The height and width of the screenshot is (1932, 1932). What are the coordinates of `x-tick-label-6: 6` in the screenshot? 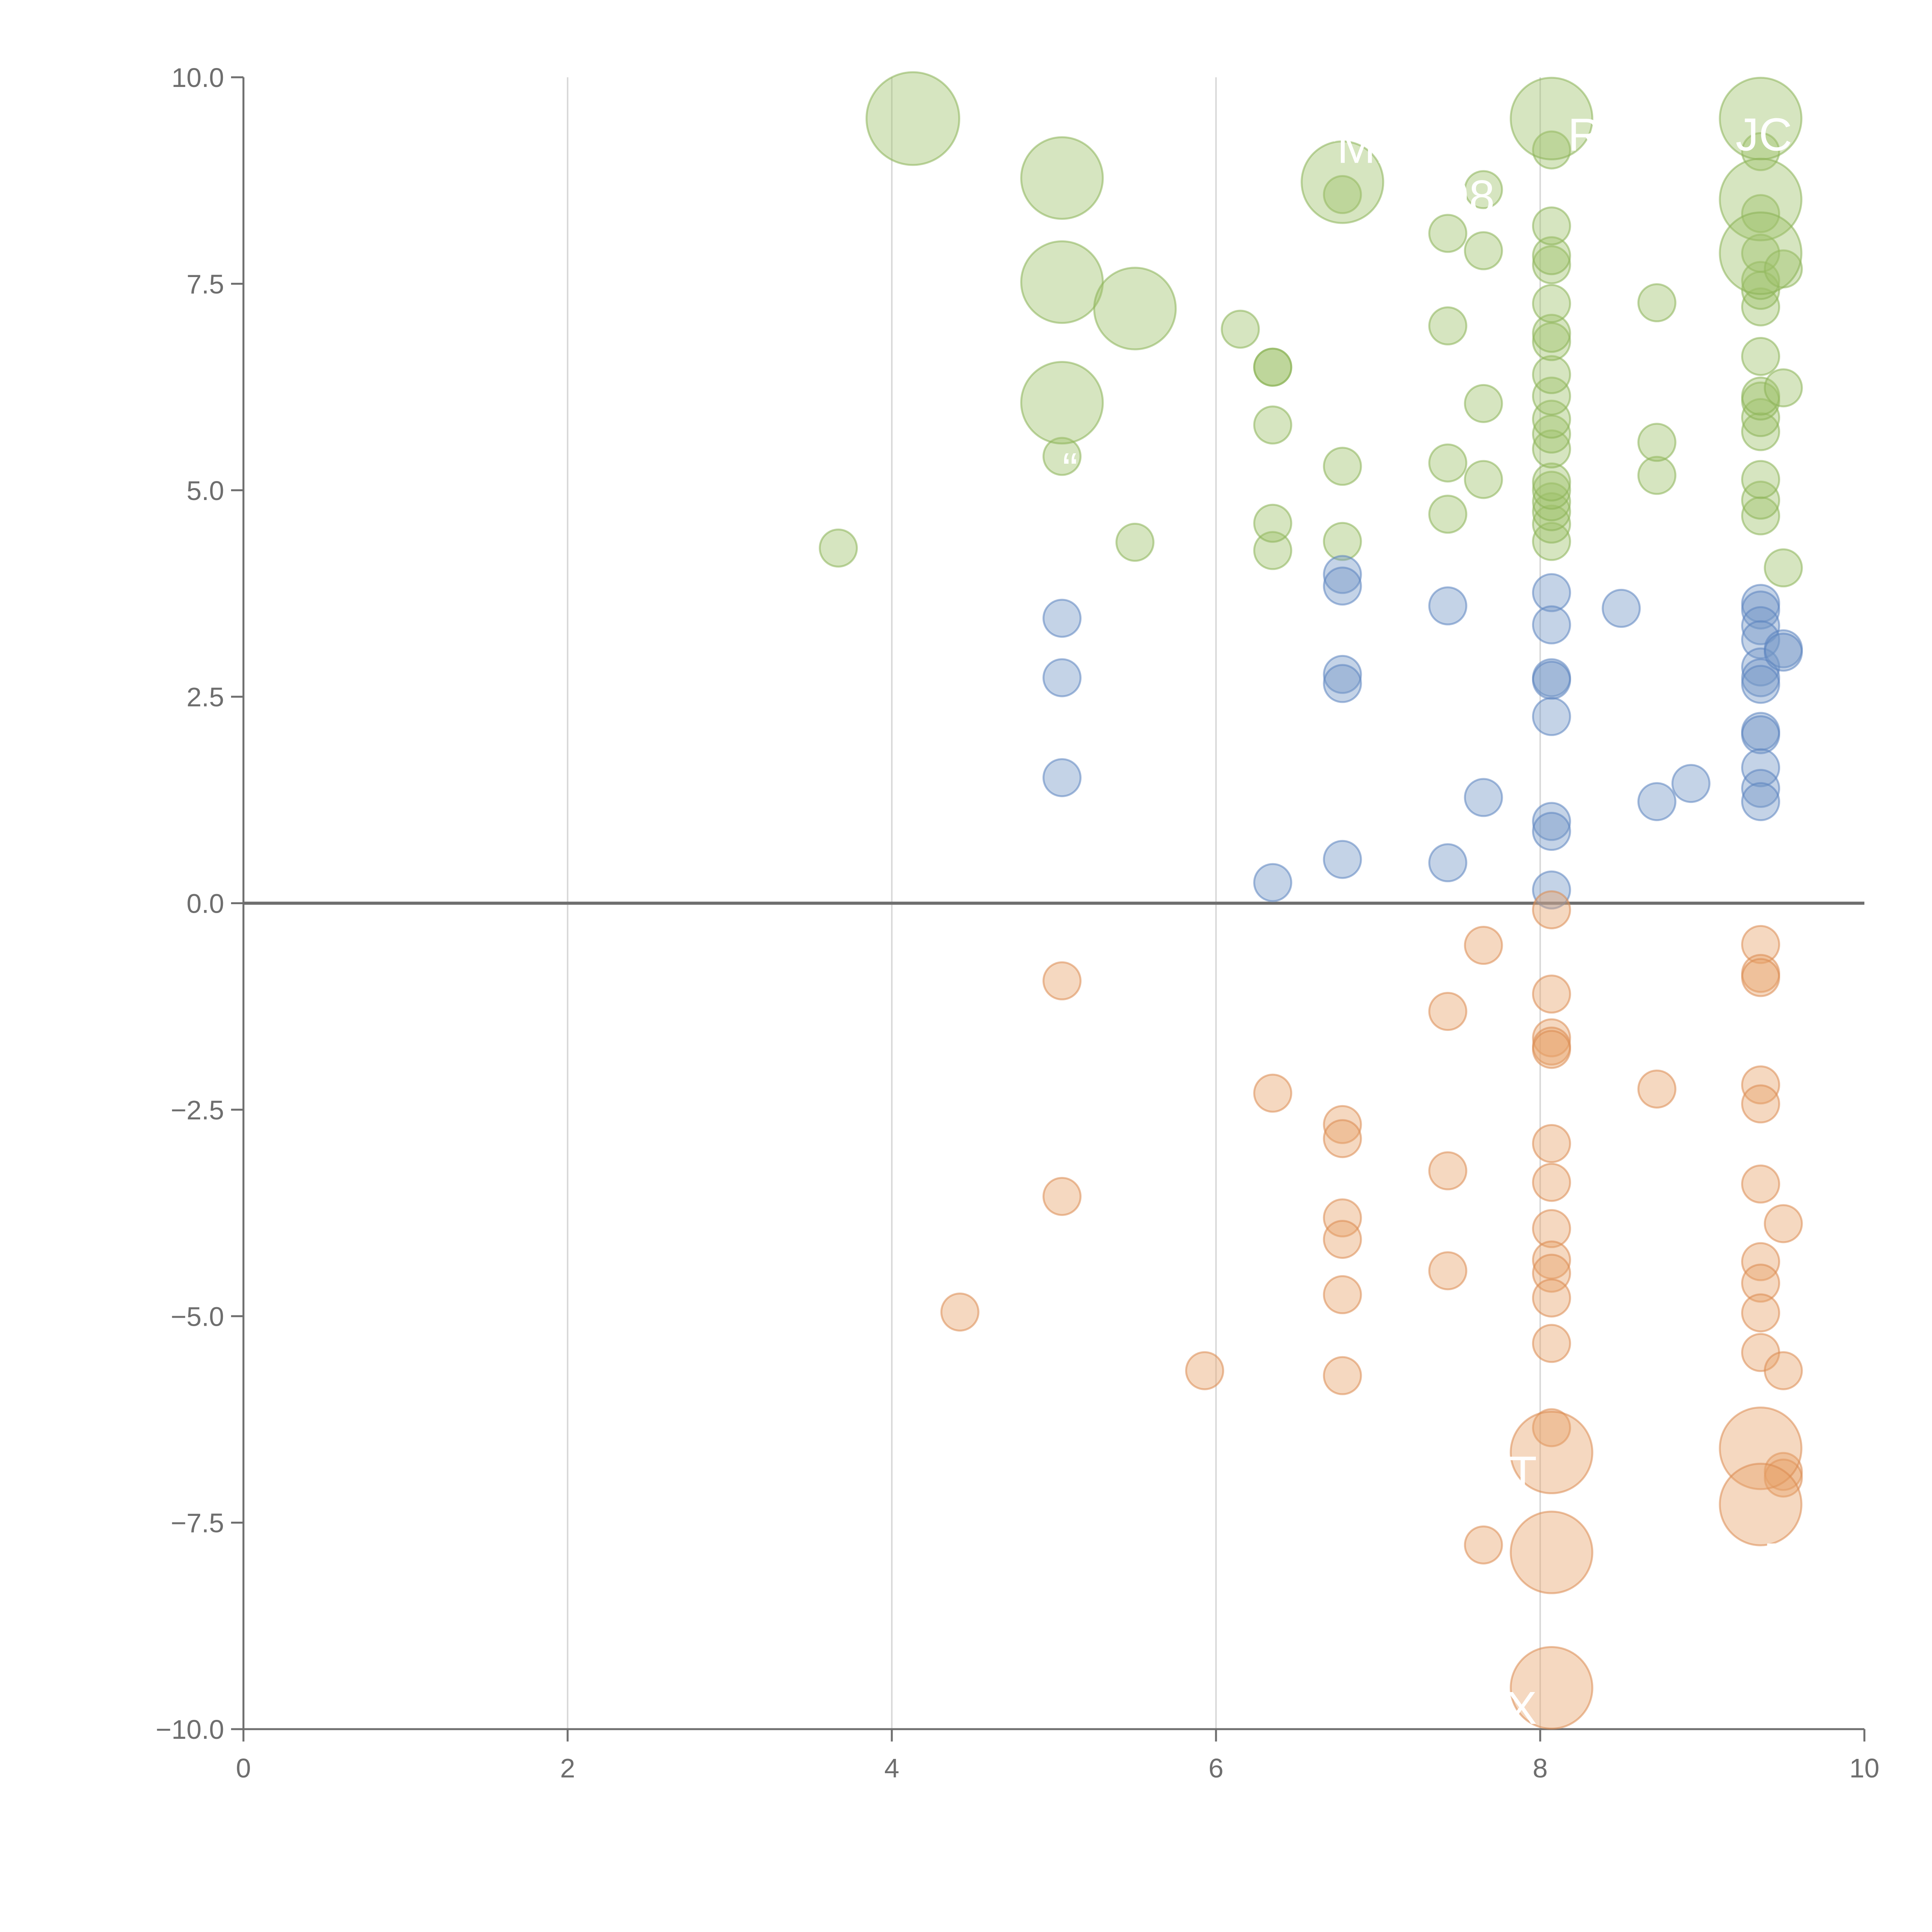 It's located at (1217, 1768).